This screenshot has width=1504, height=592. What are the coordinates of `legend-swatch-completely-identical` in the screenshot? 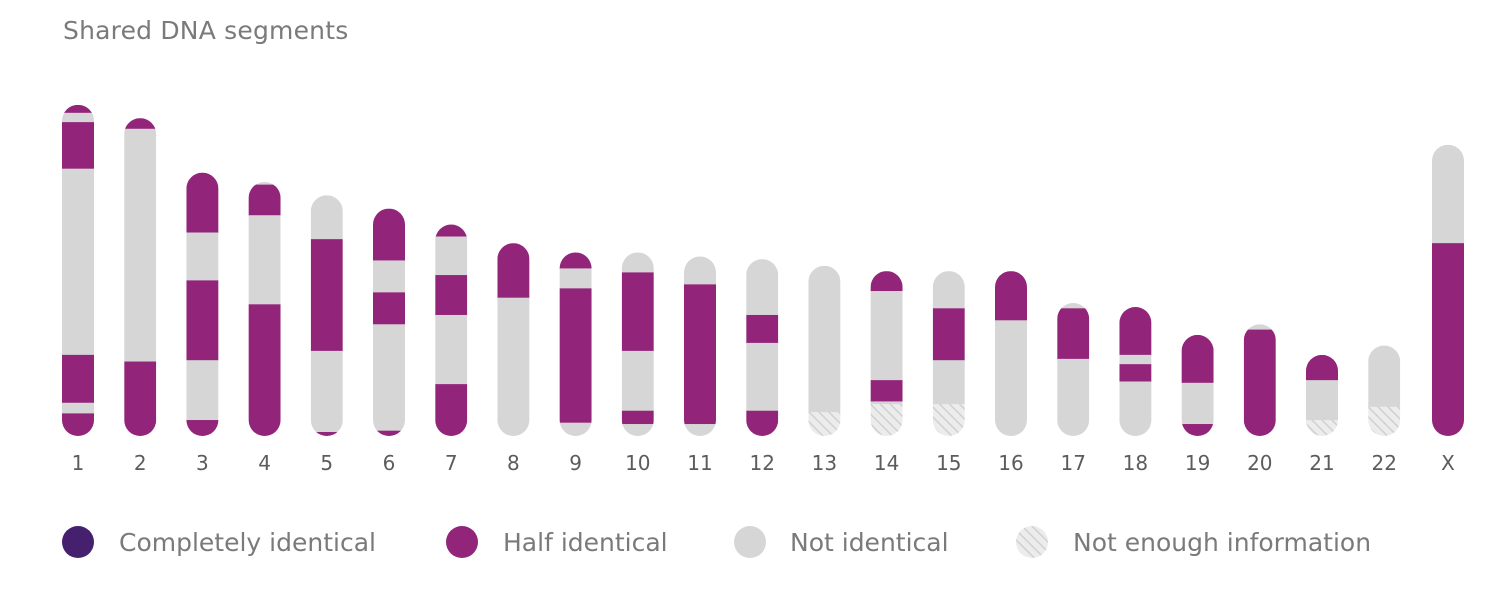 It's located at (78, 542).